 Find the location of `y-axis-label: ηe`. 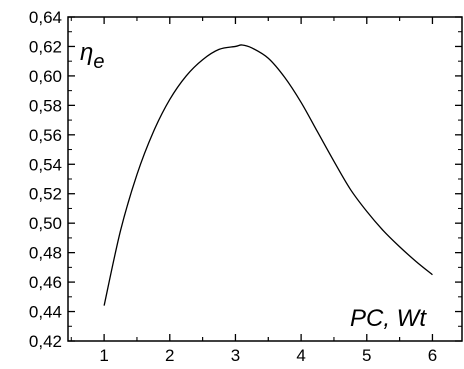

y-axis-label: ηe is located at coordinates (92, 56).